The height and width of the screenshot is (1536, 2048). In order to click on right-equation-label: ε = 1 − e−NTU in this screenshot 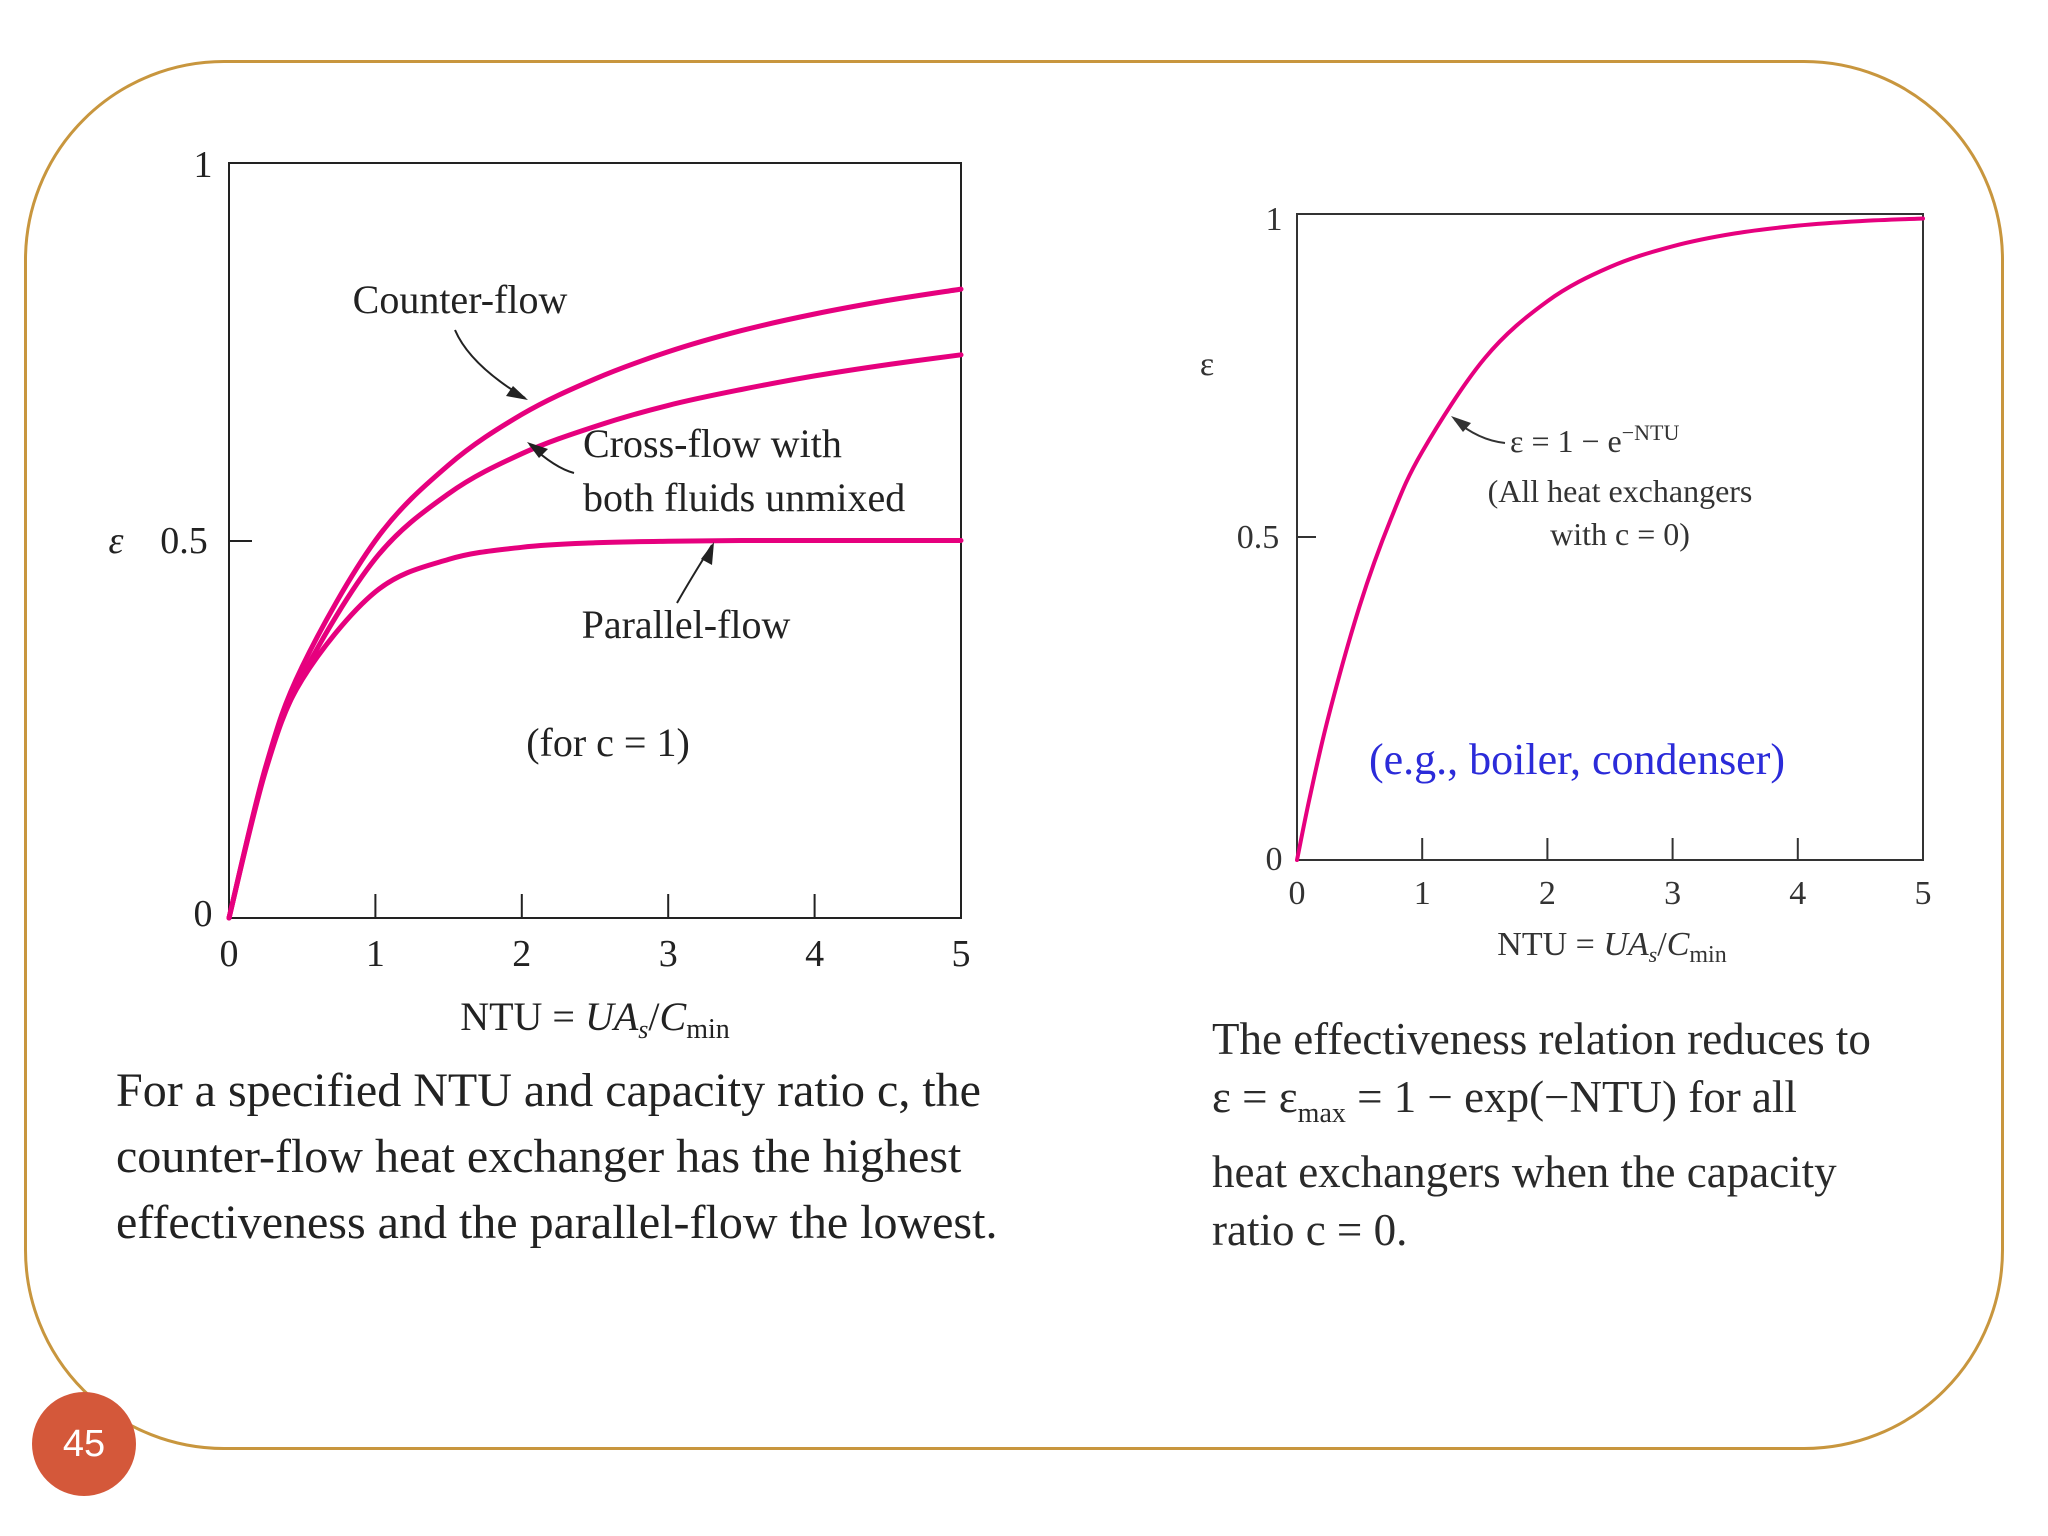, I will do `click(1594, 439)`.